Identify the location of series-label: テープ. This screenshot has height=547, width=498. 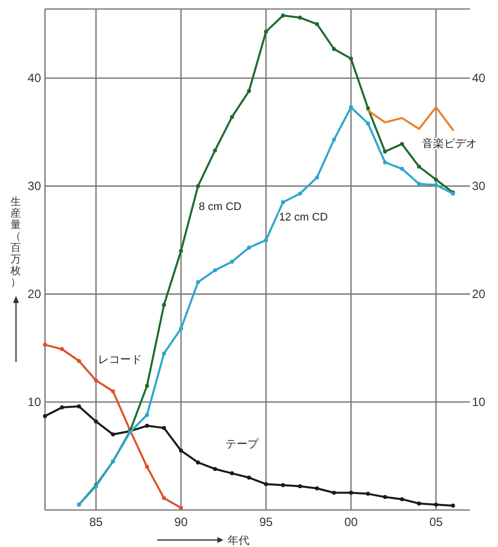
(243, 443).